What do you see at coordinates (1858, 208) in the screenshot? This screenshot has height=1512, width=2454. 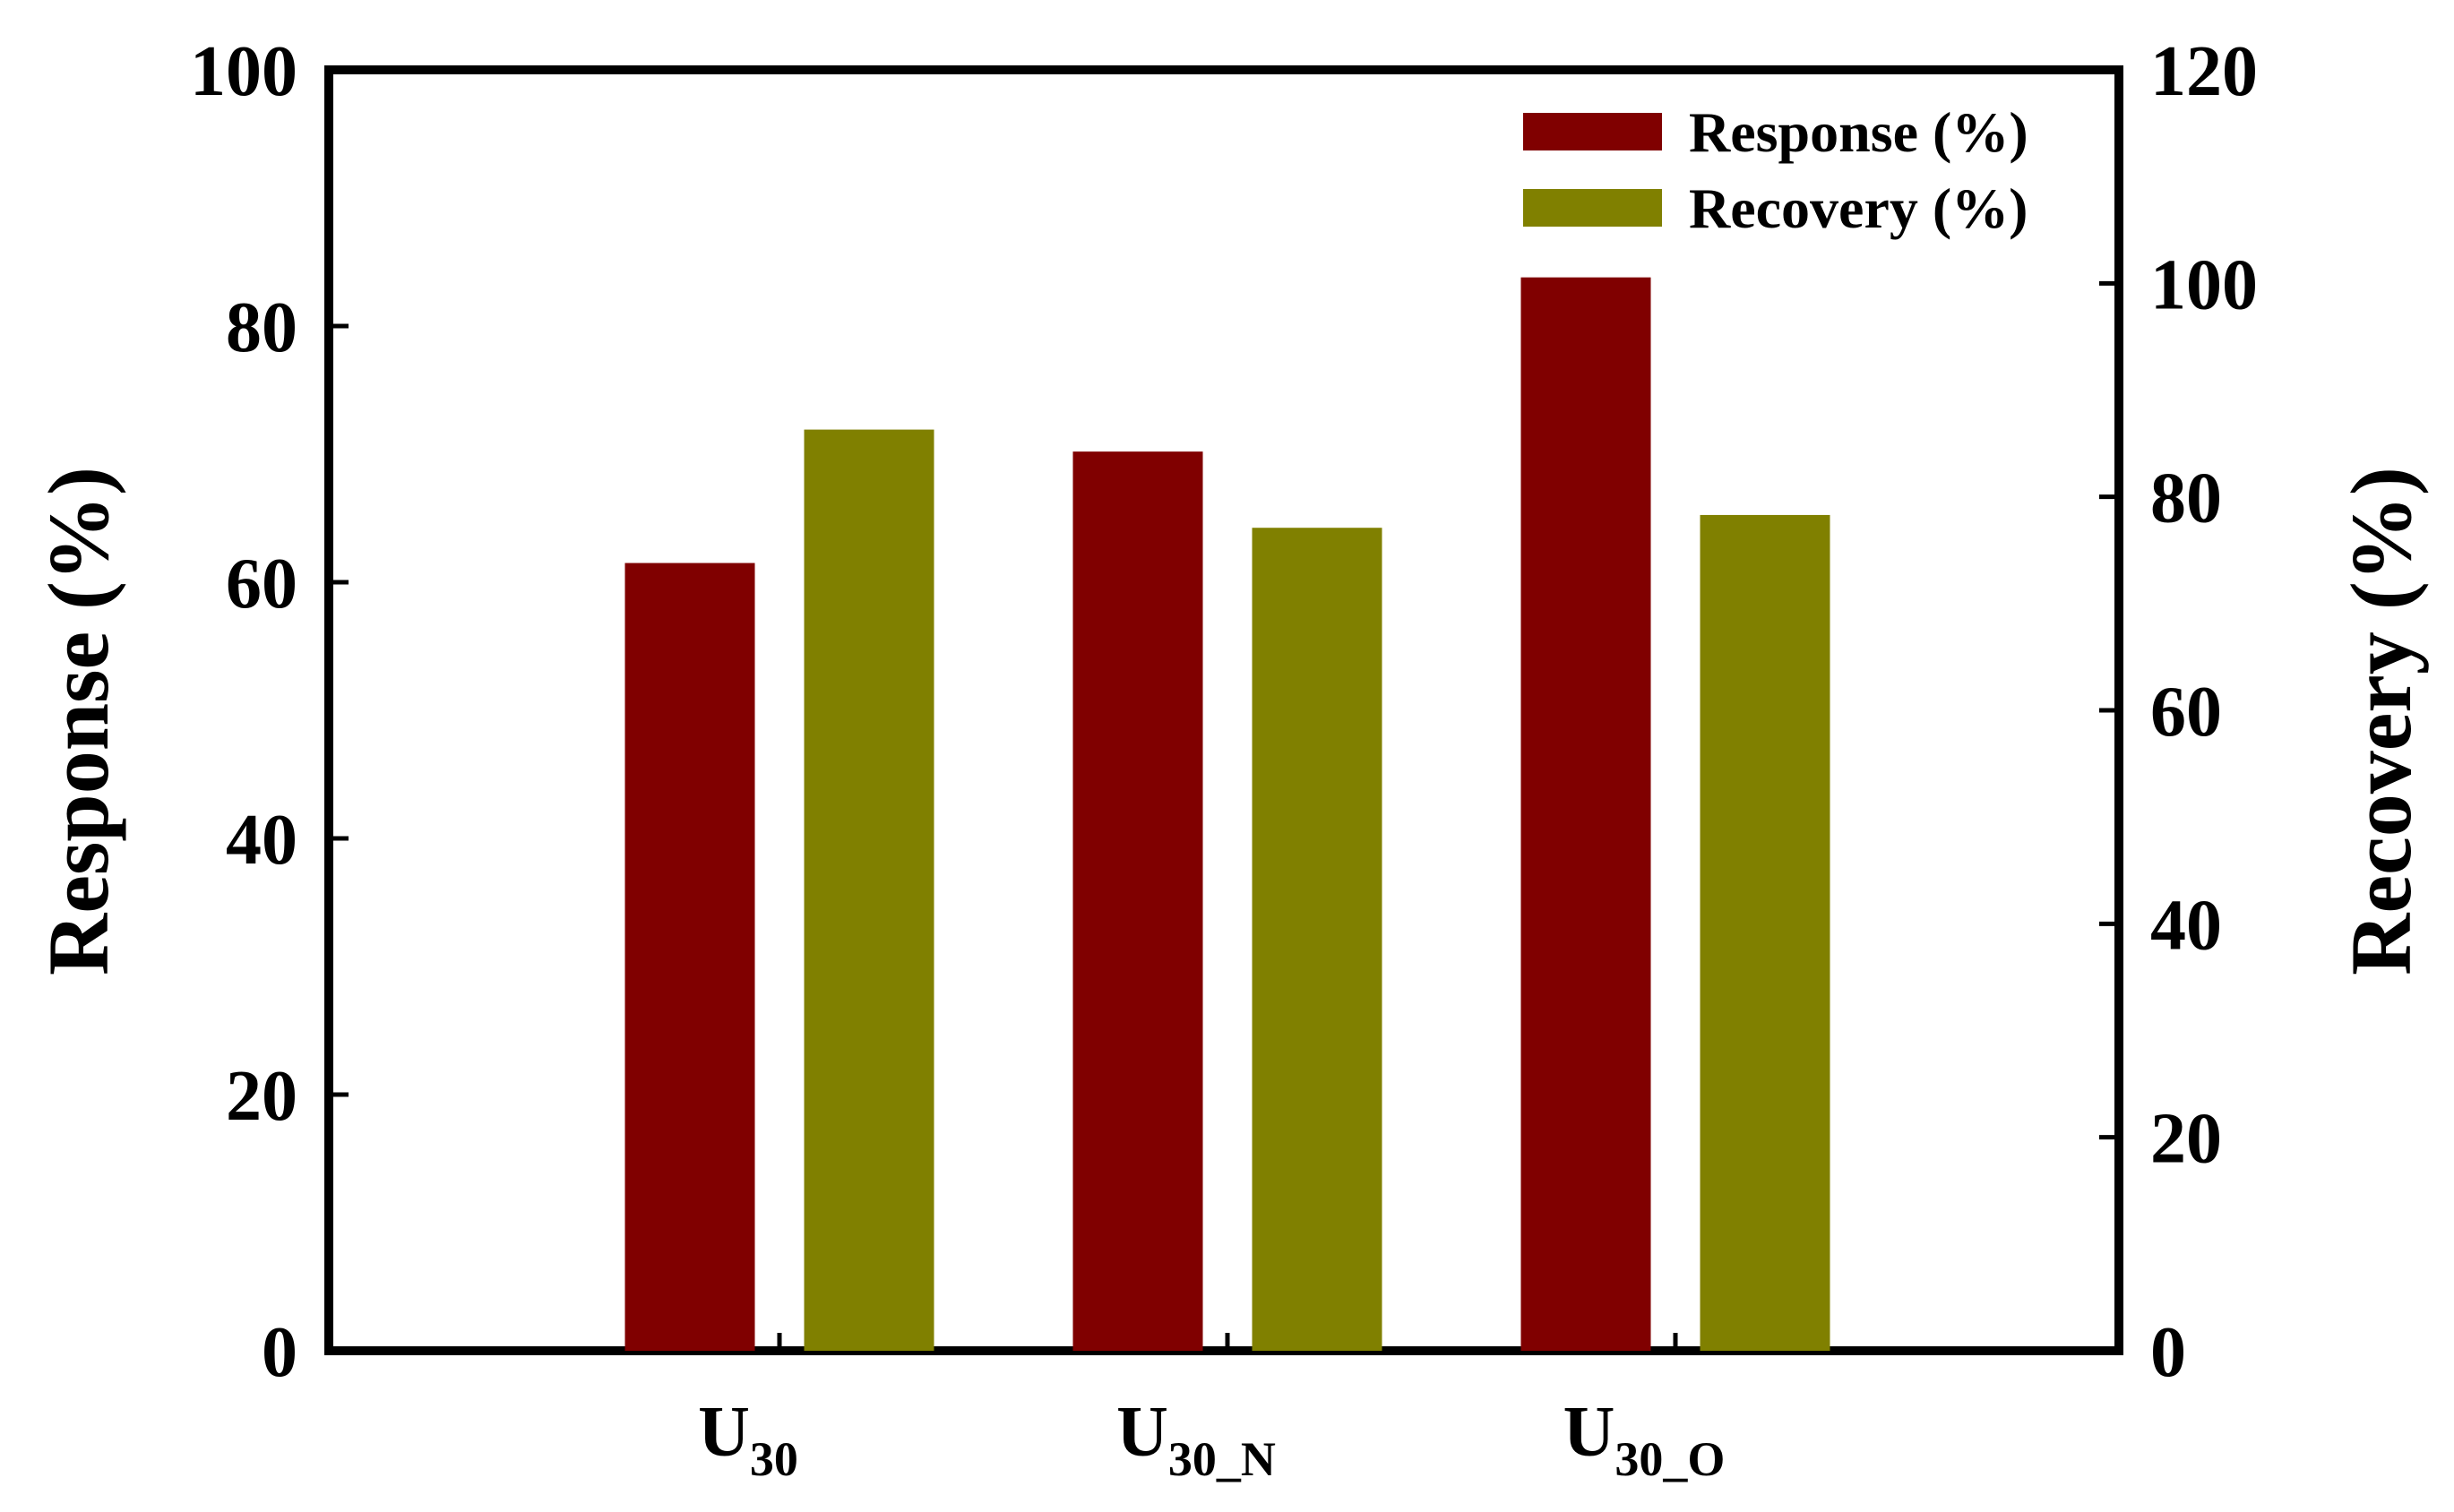 I see `legend-label-recovery: Recovery (%)` at bounding box center [1858, 208].